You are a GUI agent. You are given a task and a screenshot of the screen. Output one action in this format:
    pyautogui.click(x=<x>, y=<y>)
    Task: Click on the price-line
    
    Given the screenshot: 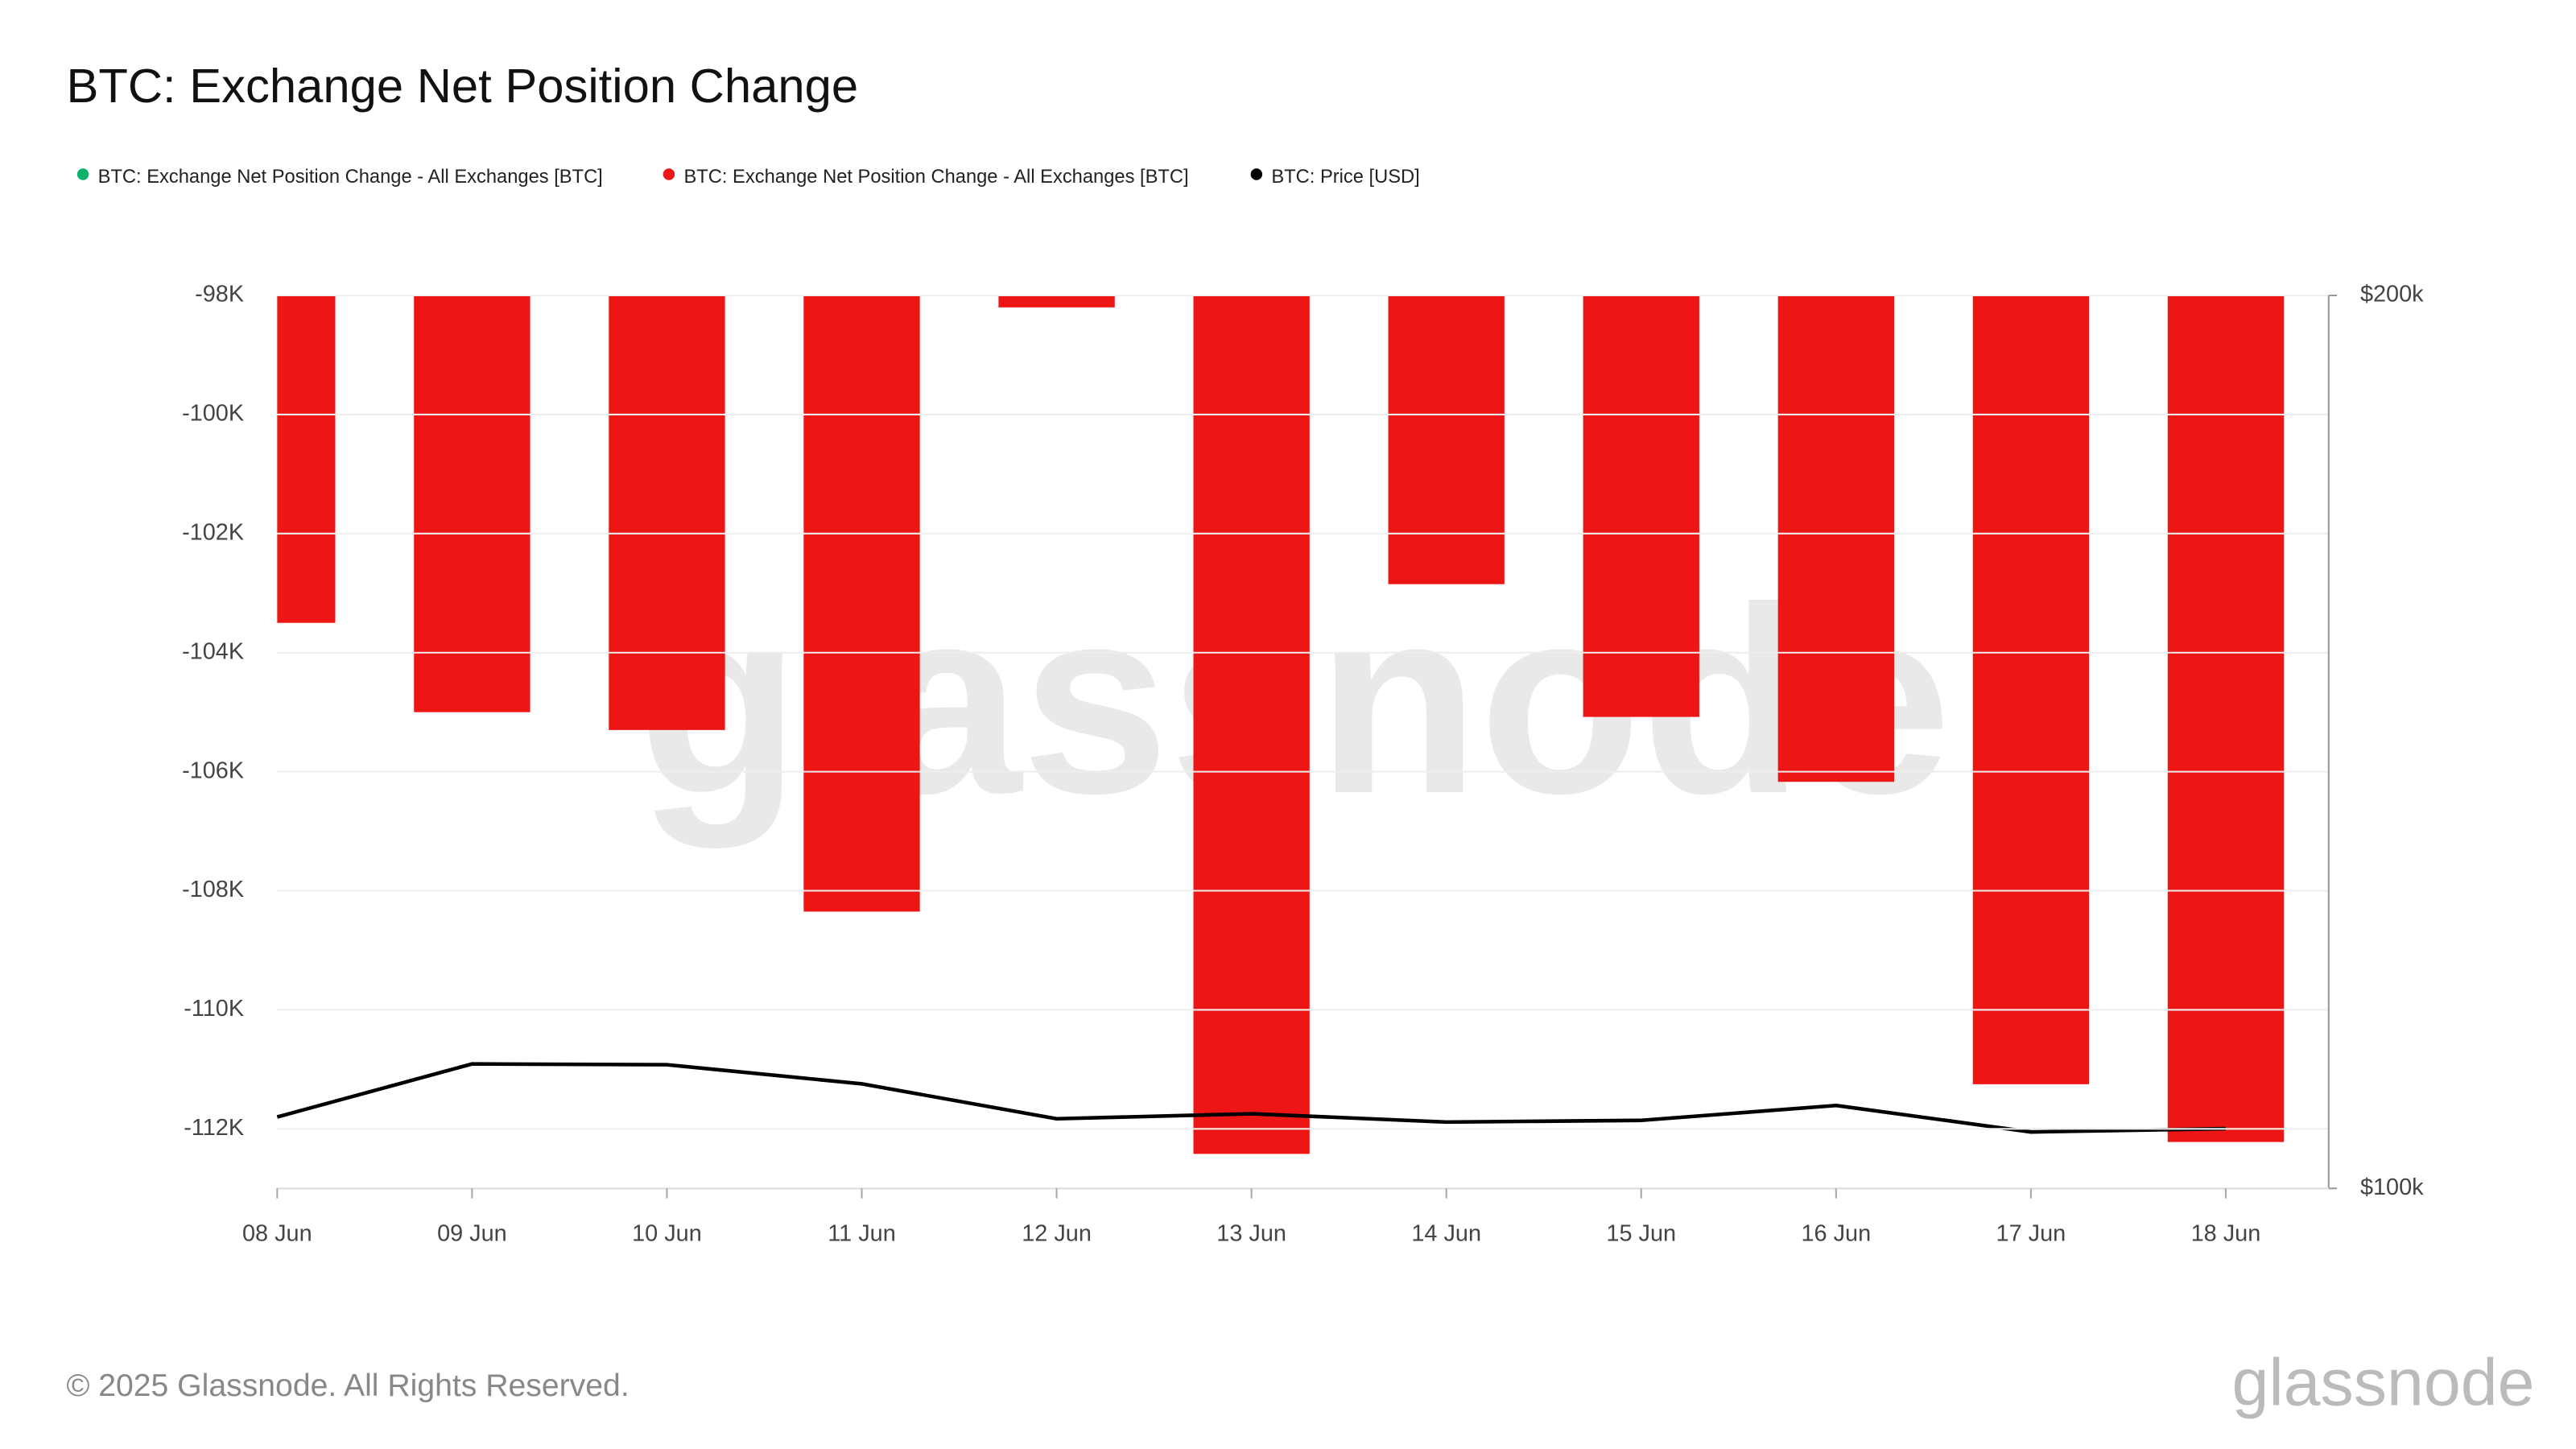 What is the action you would take?
    pyautogui.click(x=1251, y=1098)
    